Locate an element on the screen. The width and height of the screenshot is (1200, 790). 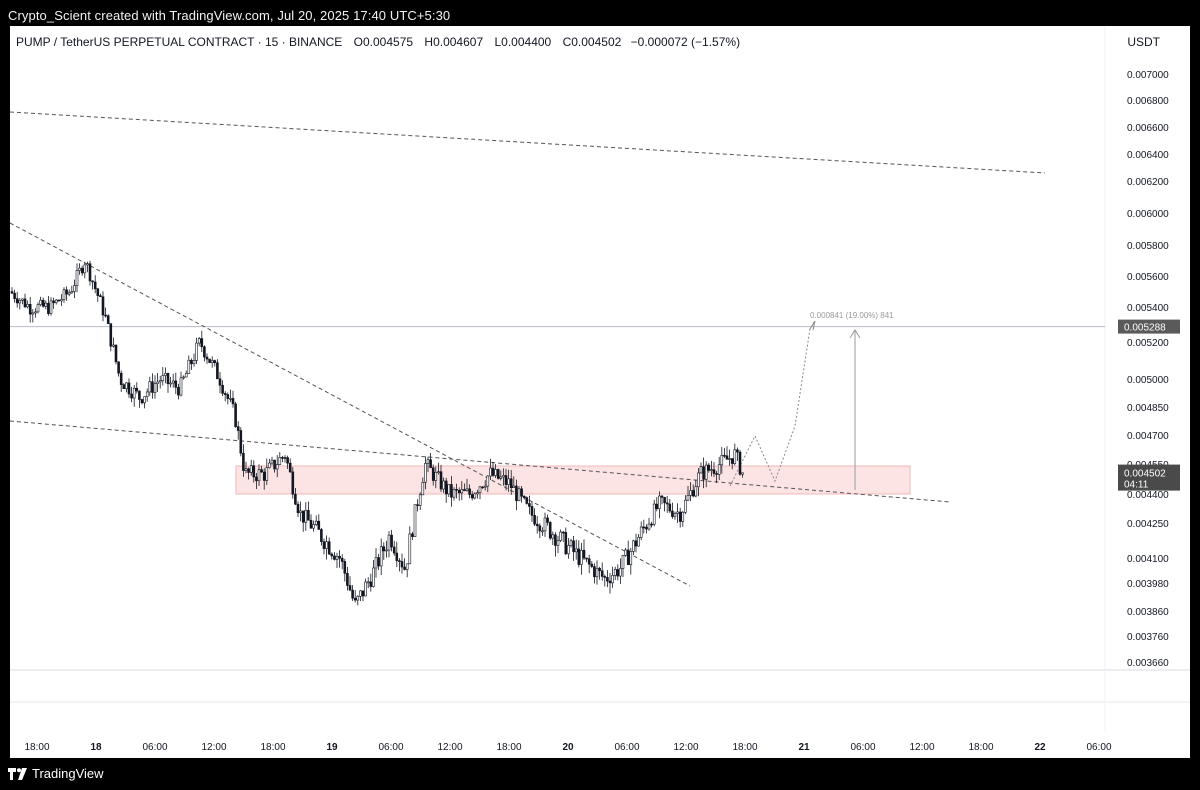
close-value: 0.004502 is located at coordinates (596, 42).